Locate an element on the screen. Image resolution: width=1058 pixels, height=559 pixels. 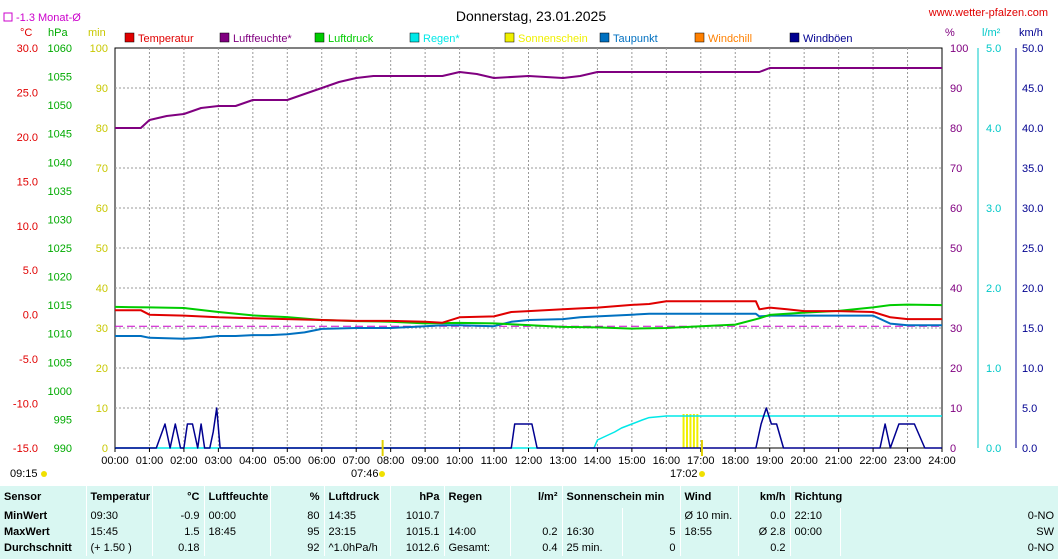
y-tick-label-wind: 5.0 is located at coordinates (1029, 409).